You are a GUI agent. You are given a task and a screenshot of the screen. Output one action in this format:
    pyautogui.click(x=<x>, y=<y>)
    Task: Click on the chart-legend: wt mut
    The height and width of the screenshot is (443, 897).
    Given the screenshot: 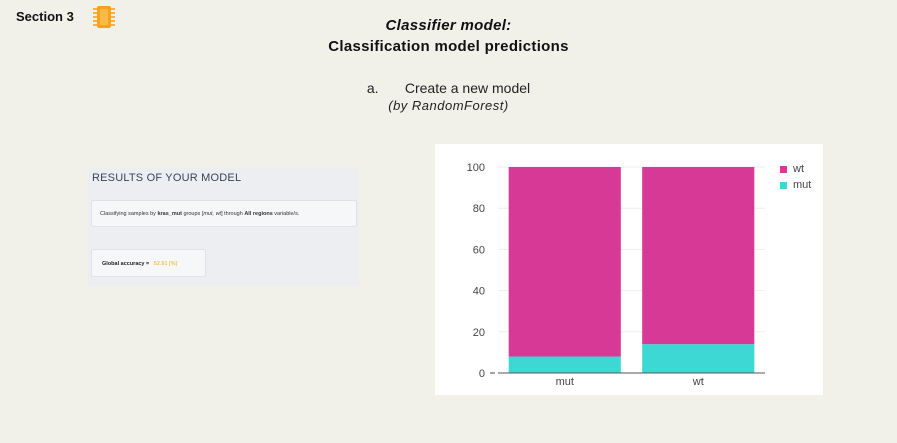 What is the action you would take?
    pyautogui.click(x=795, y=177)
    